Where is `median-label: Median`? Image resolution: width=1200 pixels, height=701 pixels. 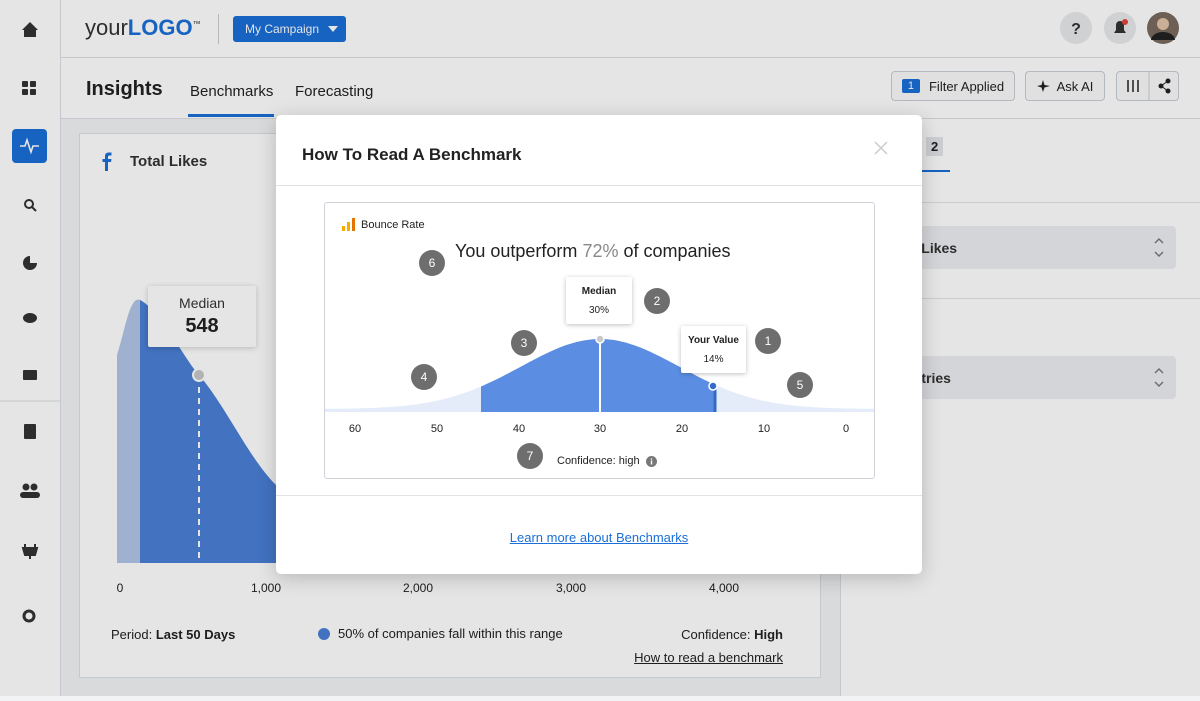 median-label: Median is located at coordinates (202, 303).